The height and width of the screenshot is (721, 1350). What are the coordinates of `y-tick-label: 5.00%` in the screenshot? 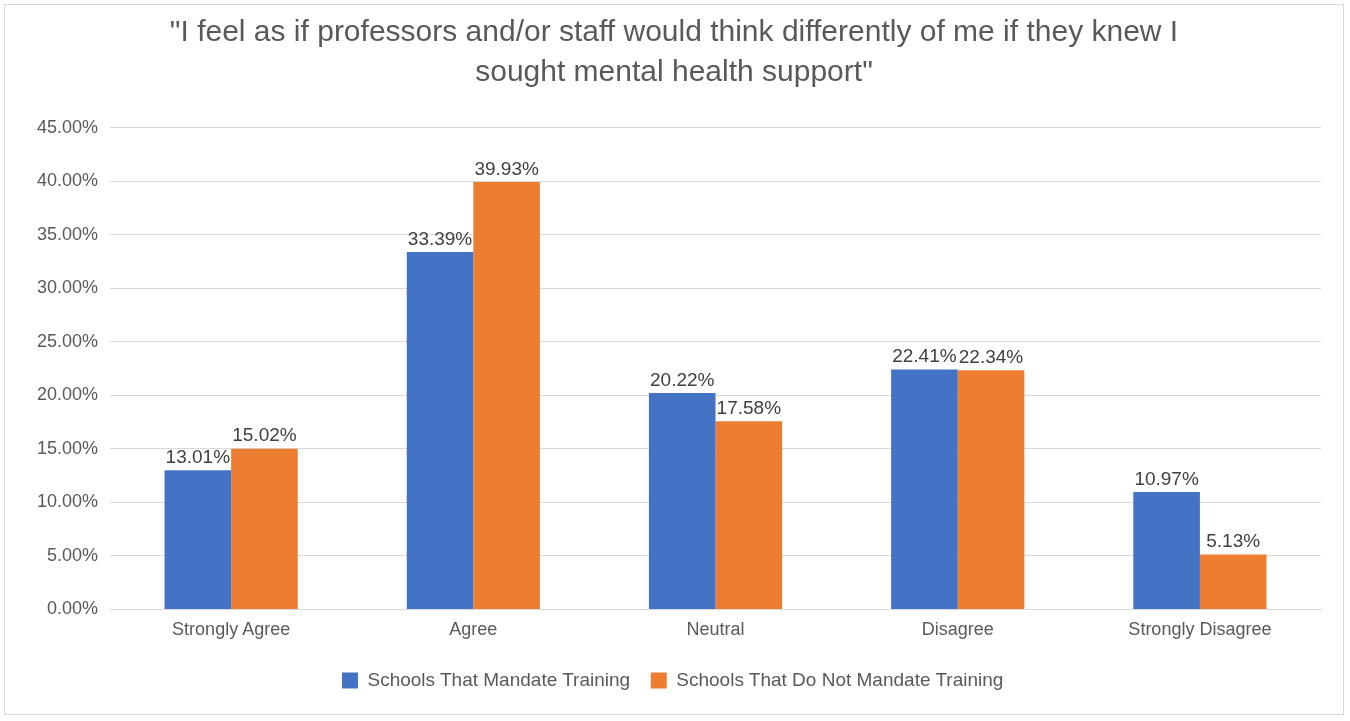 It's located at (73, 554).